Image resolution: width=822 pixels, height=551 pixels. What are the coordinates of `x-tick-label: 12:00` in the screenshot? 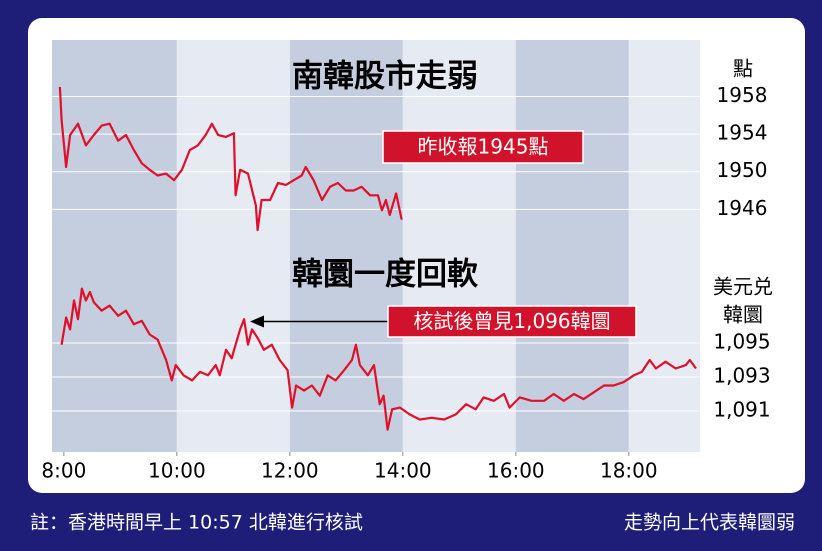 It's located at (290, 471).